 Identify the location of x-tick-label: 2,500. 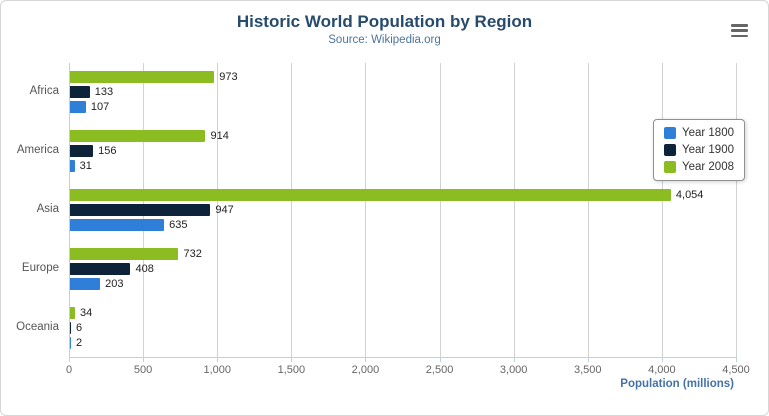
(439, 370).